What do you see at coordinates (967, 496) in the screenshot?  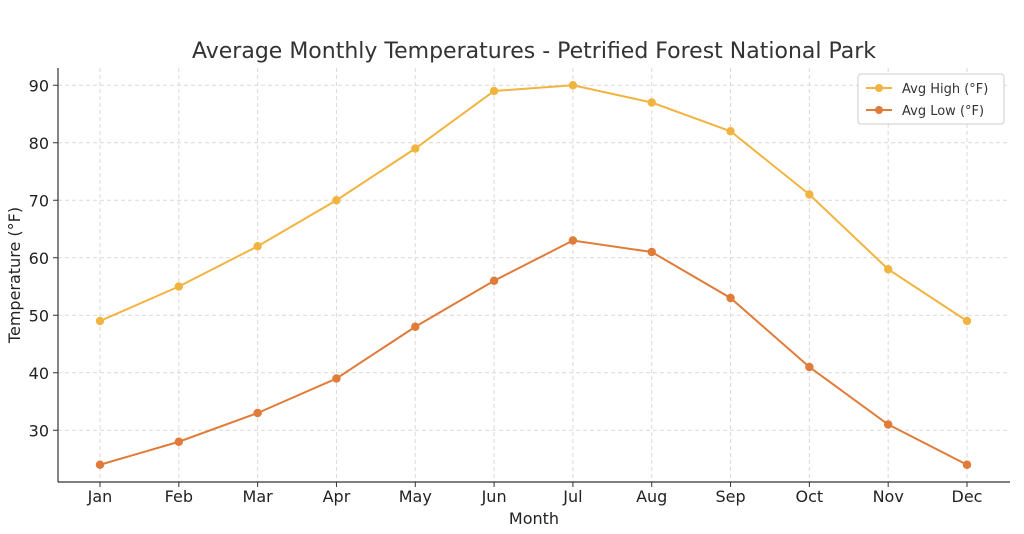 I see `x-tick-label: Dec` at bounding box center [967, 496].